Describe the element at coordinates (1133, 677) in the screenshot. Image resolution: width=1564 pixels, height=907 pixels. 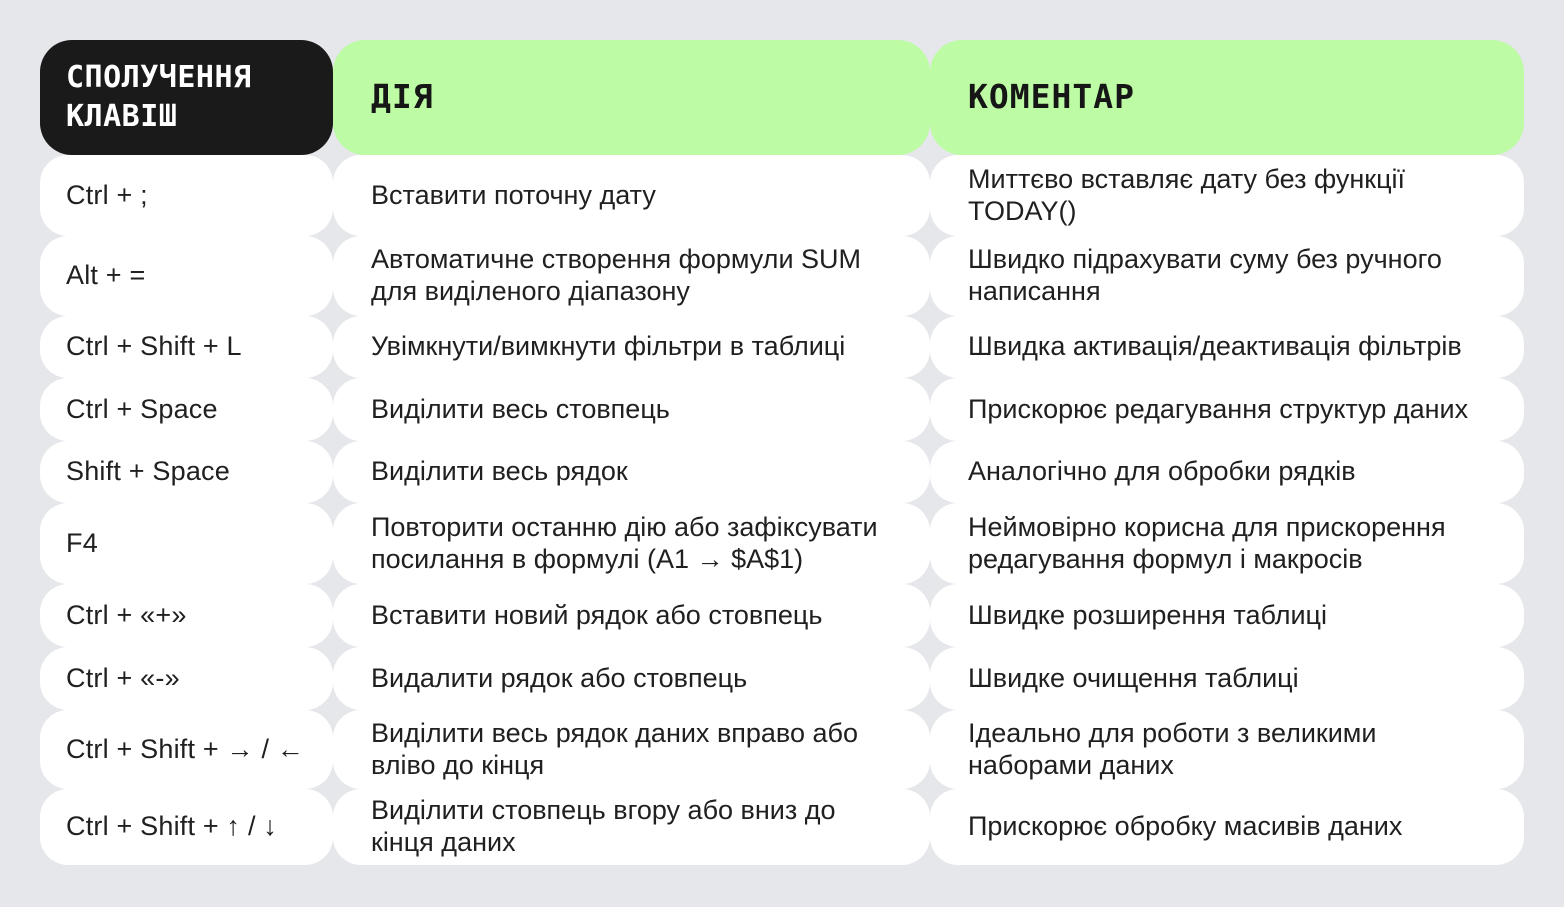
I see `comment-text: Швидке очищення таблиці` at that location.